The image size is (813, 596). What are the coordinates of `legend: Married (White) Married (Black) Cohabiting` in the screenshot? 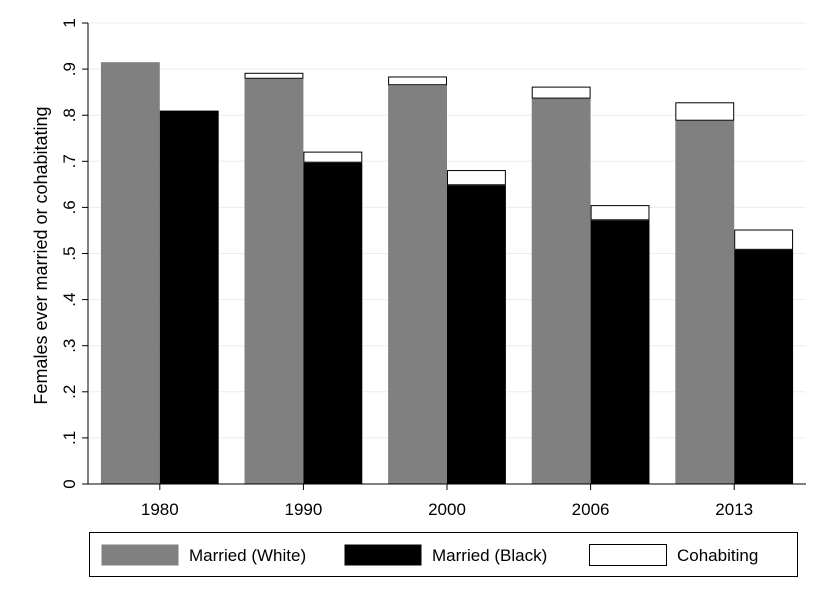 It's located at (443, 554).